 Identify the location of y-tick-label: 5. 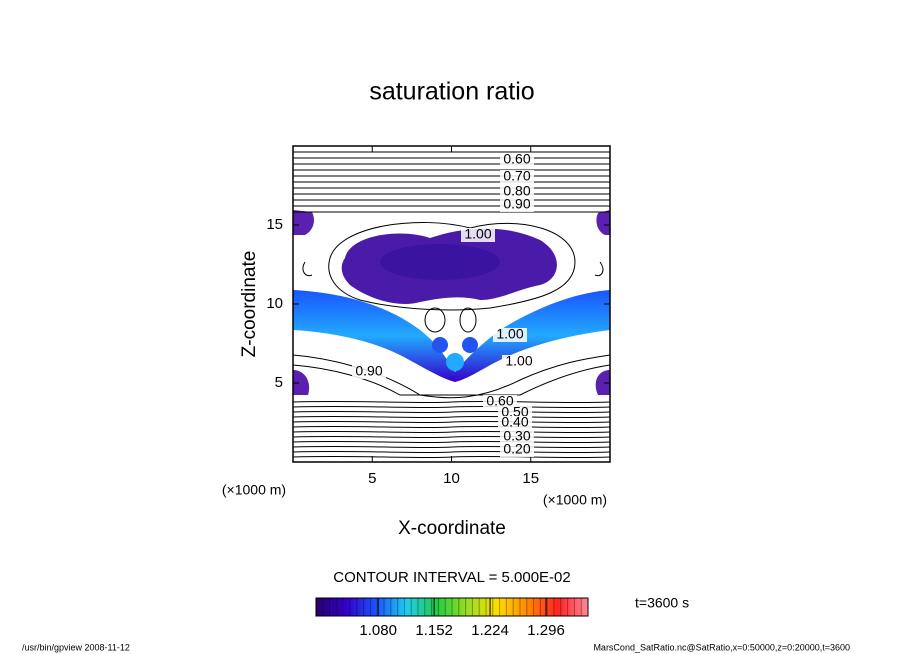
(279, 382).